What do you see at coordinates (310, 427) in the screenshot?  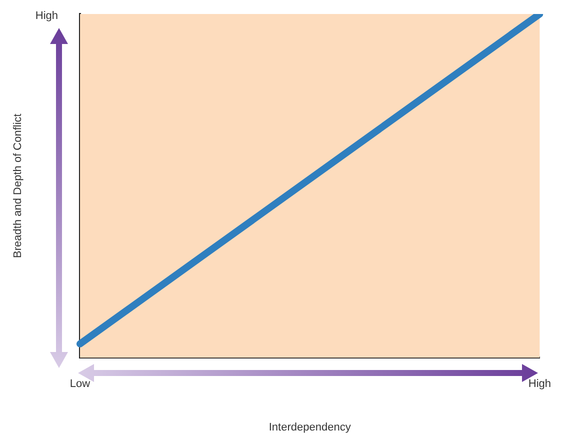 I see `x-axis-title: Interdependency` at bounding box center [310, 427].